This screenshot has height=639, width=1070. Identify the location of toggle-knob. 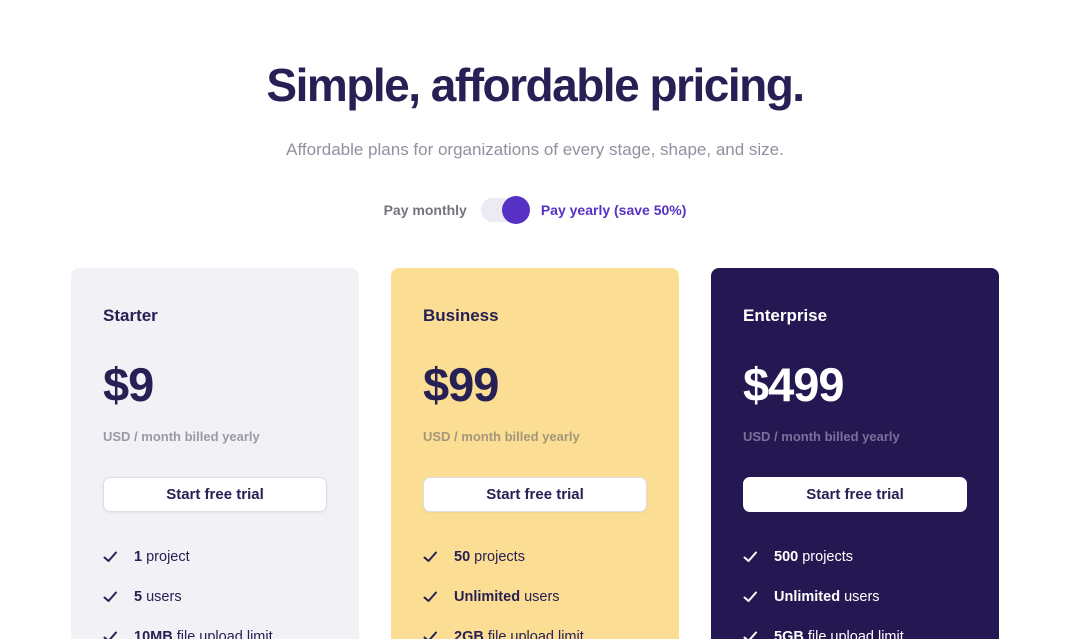
(515, 210).